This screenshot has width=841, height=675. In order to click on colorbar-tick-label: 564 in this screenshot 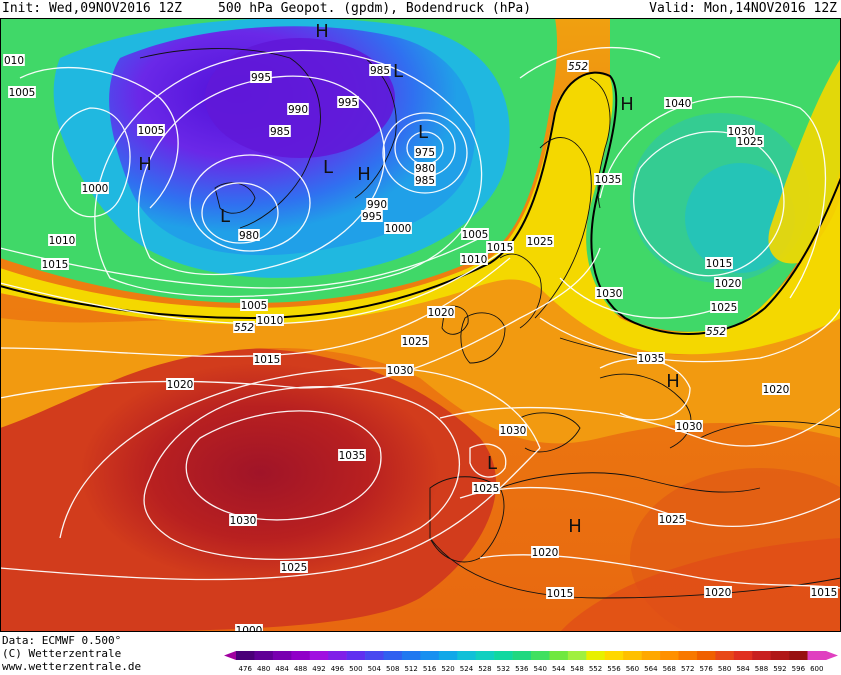, I will do `click(651, 669)`.